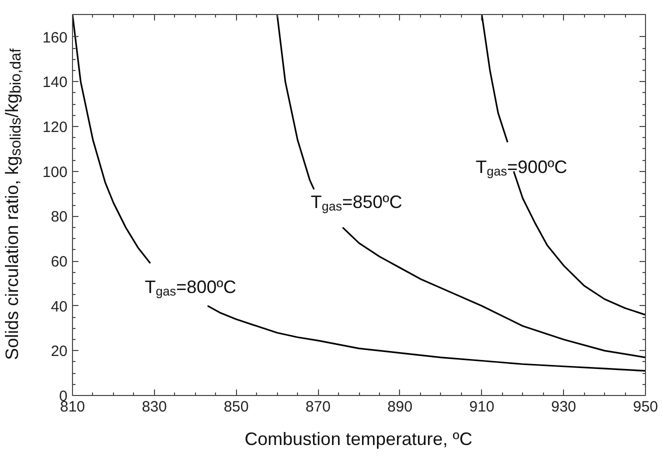  I want to click on y-tick-label: 60, so click(59, 262).